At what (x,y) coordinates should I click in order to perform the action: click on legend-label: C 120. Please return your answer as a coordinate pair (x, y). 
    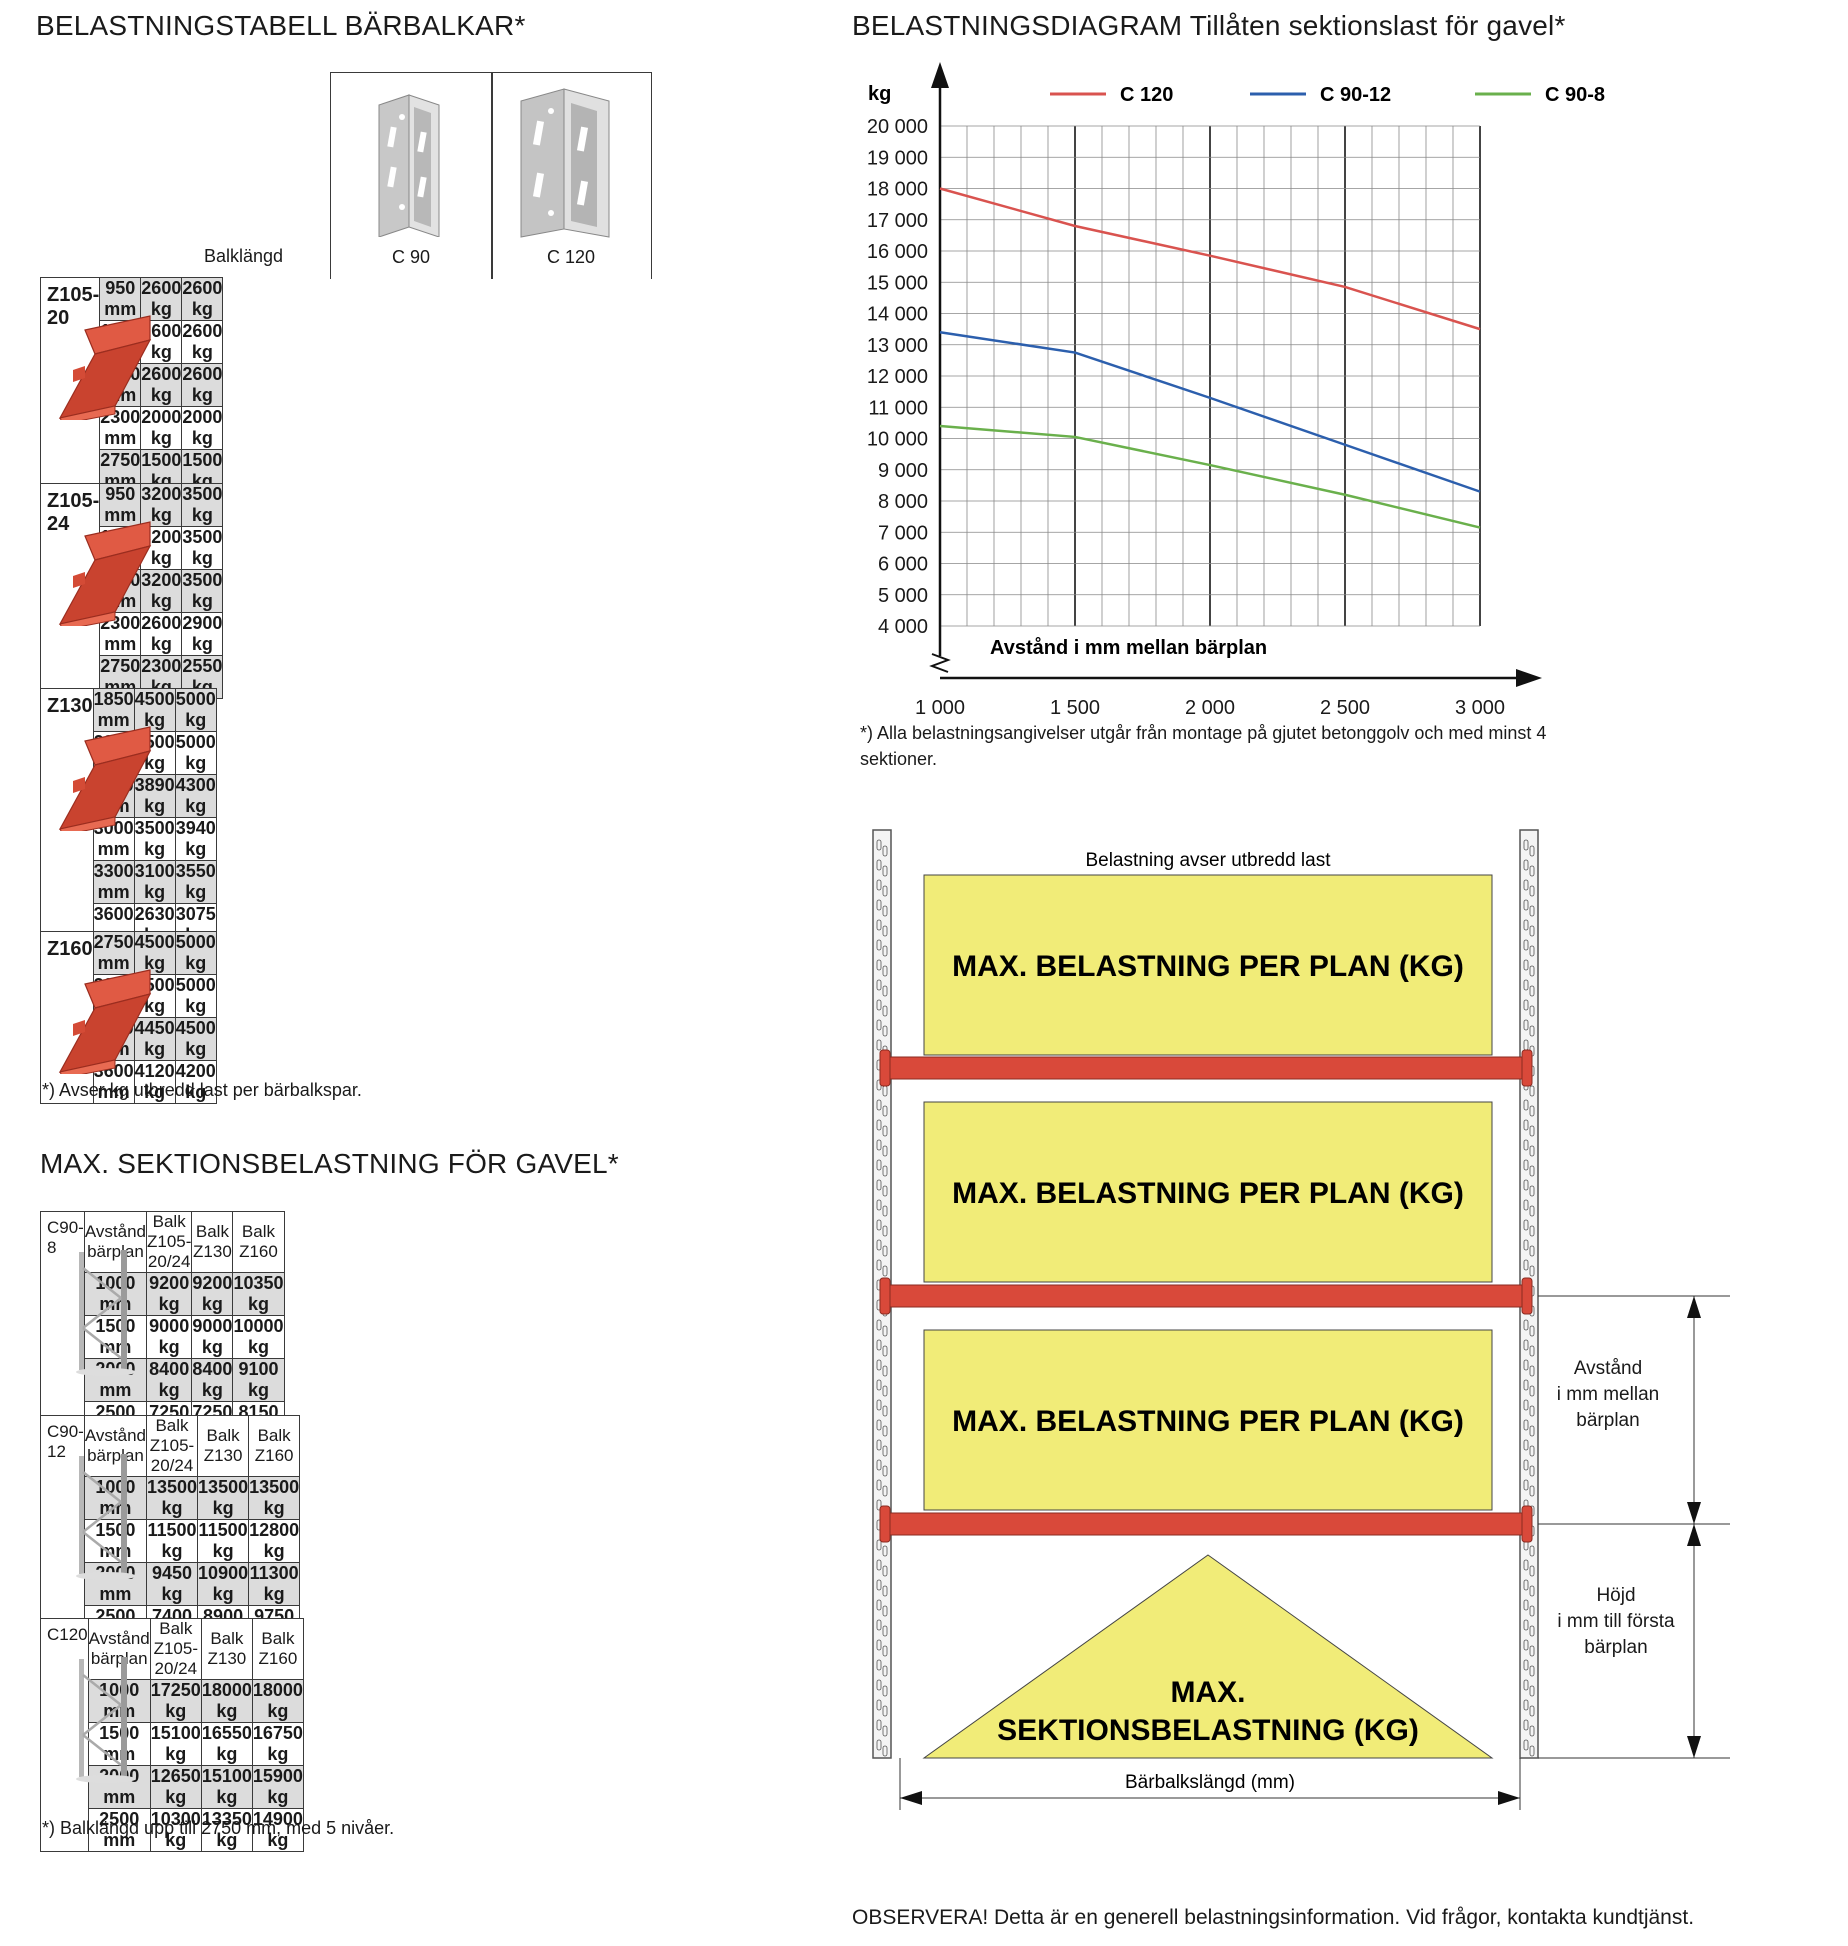
    Looking at the image, I should click on (1146, 95).